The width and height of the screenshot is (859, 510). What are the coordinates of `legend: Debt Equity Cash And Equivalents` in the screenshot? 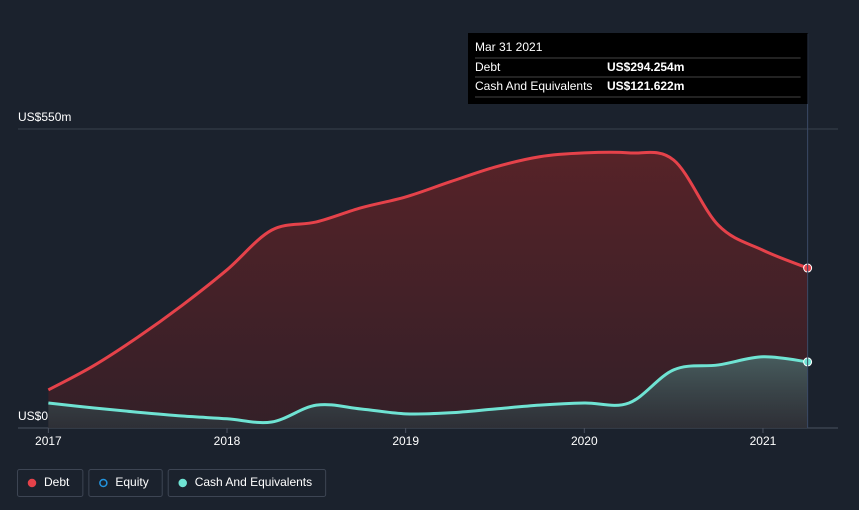 It's located at (172, 483).